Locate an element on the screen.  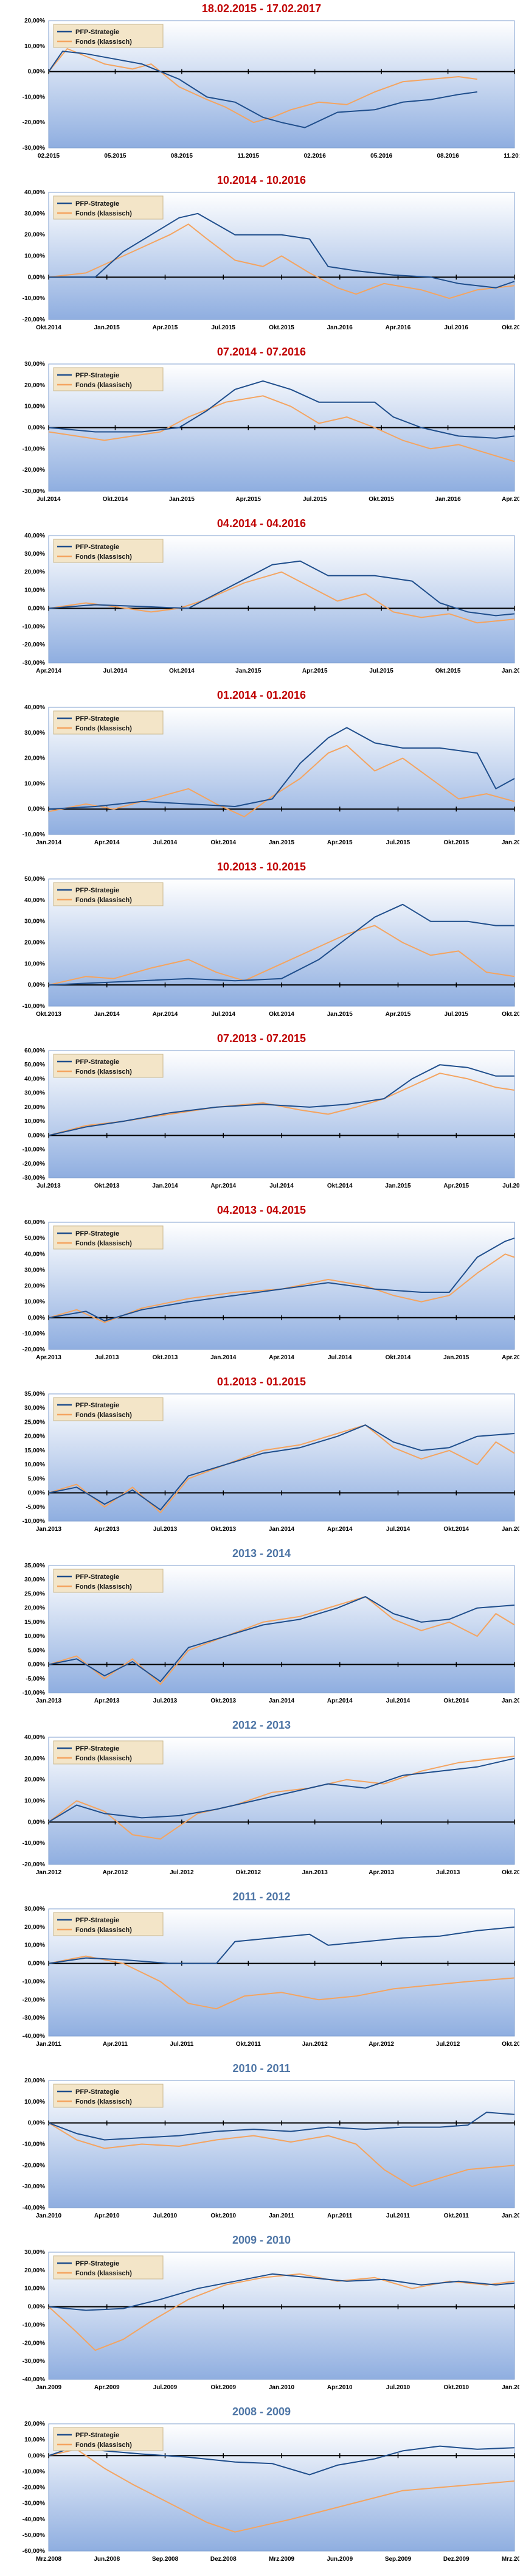
y-tick-label: 50,00% is located at coordinates (35, 1065).